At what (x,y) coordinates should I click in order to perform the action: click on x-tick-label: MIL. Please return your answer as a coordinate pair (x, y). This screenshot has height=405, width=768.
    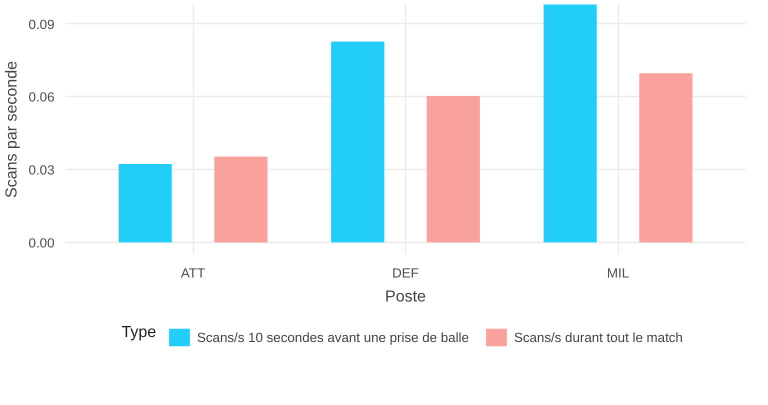
    Looking at the image, I should click on (618, 273).